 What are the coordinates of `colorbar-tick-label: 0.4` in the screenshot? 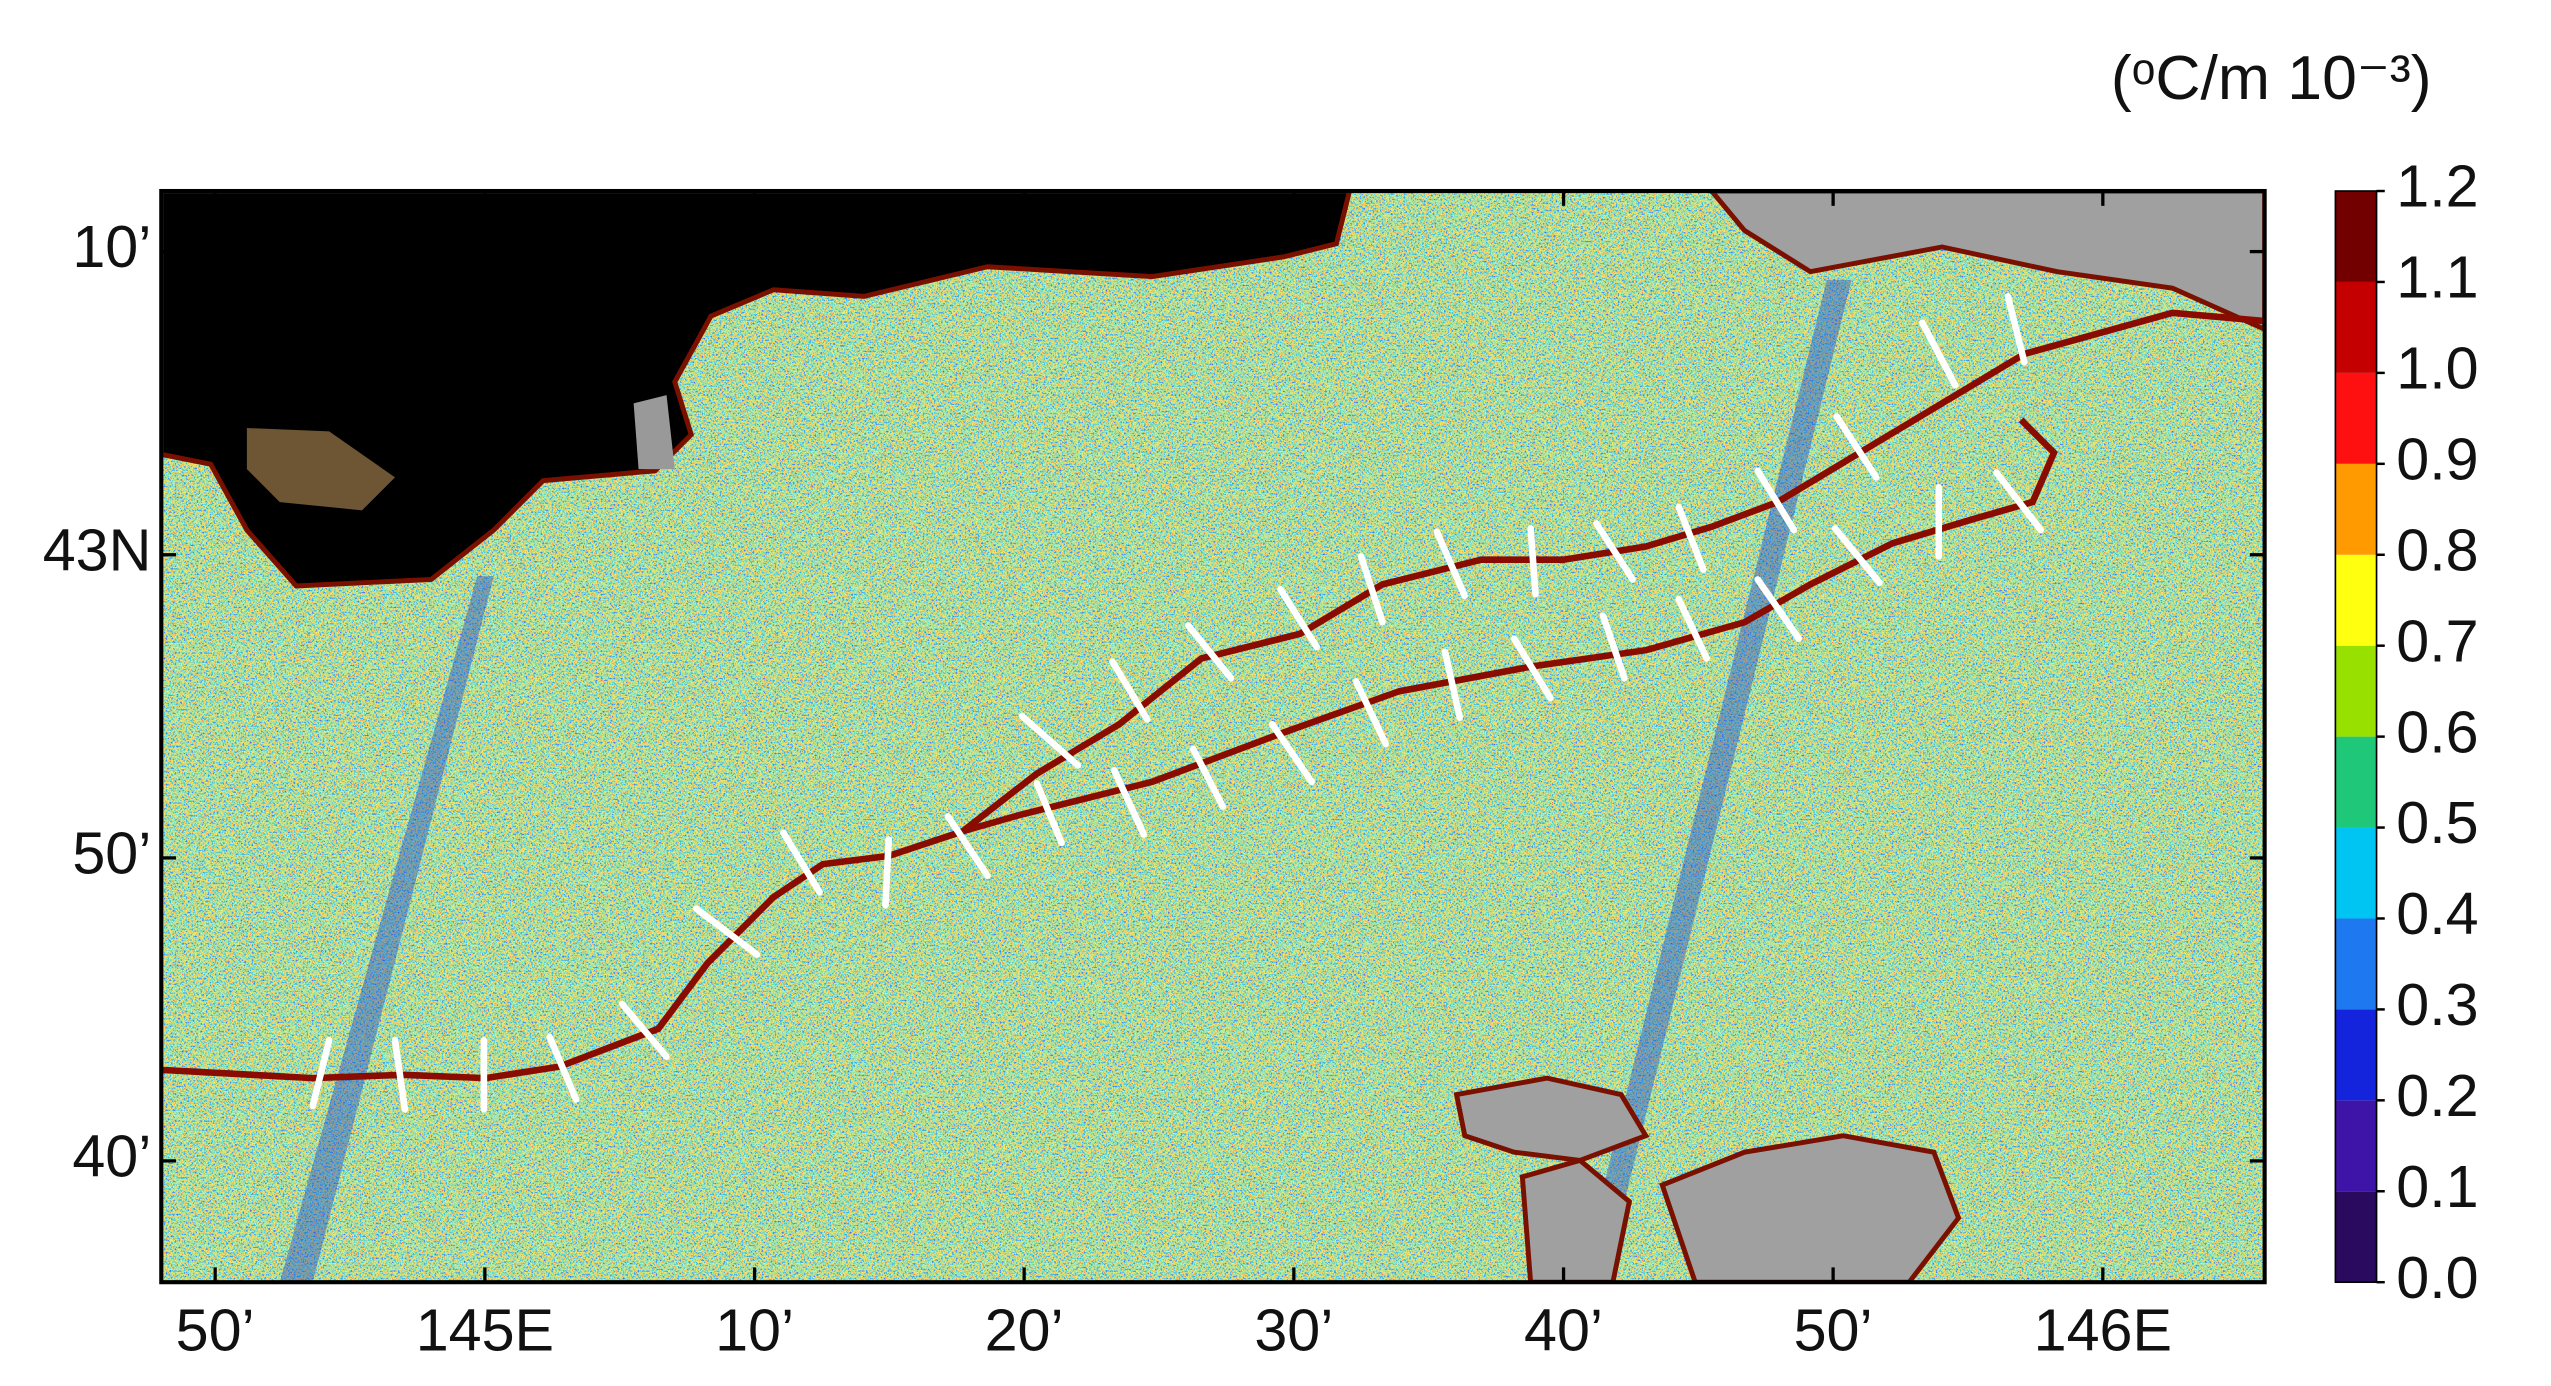 It's located at (2437, 913).